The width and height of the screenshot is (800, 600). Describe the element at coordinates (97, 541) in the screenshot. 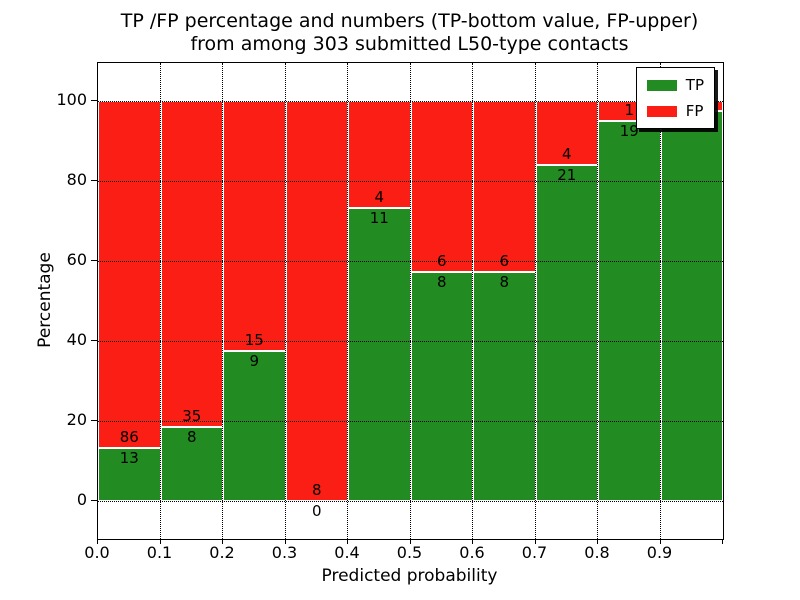

I see `x-tickmark-0.0` at that location.